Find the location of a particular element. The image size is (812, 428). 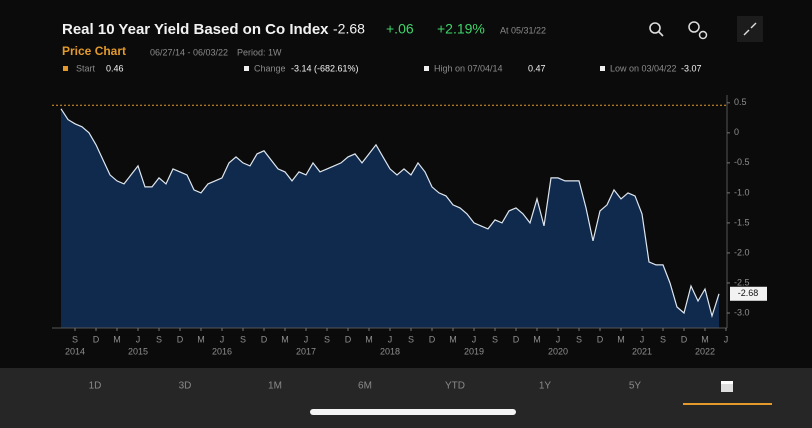

change: +.06 is located at coordinates (400, 29).